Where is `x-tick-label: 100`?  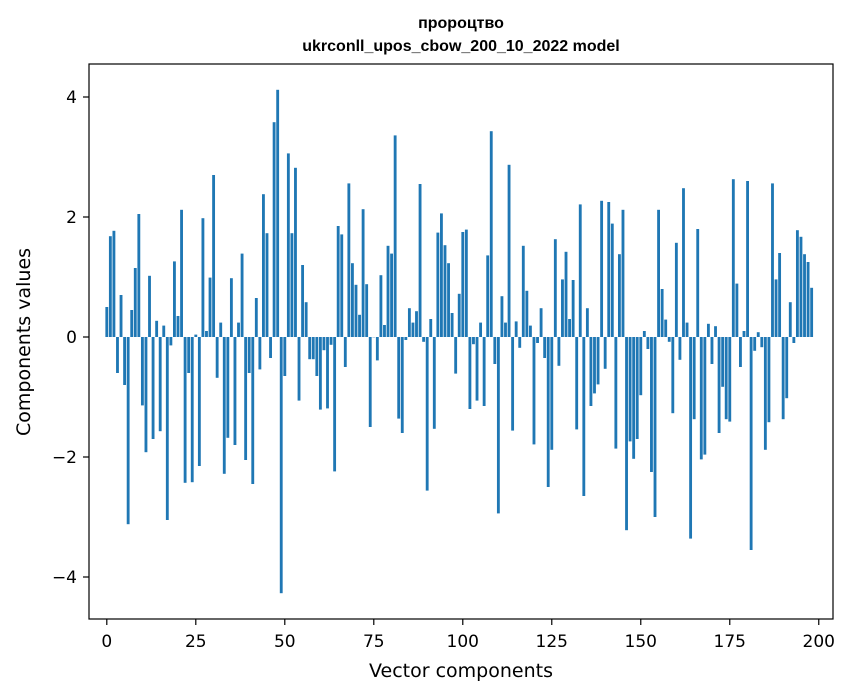 x-tick-label: 100 is located at coordinates (463, 642).